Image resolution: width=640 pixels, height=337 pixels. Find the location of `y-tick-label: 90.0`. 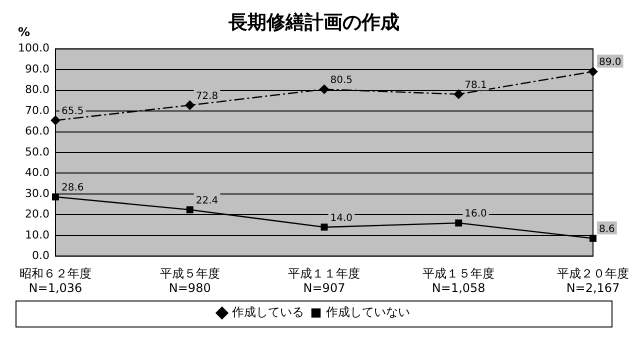

y-tick-label: 90.0 is located at coordinates (37, 69).